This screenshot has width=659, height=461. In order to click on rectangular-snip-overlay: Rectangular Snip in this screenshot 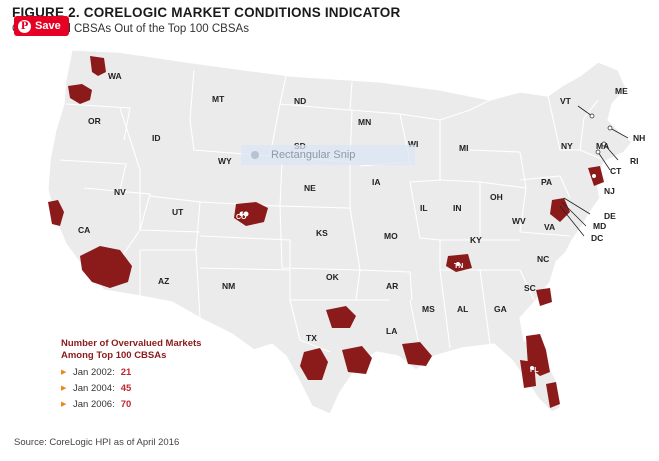, I will do `click(328, 155)`.